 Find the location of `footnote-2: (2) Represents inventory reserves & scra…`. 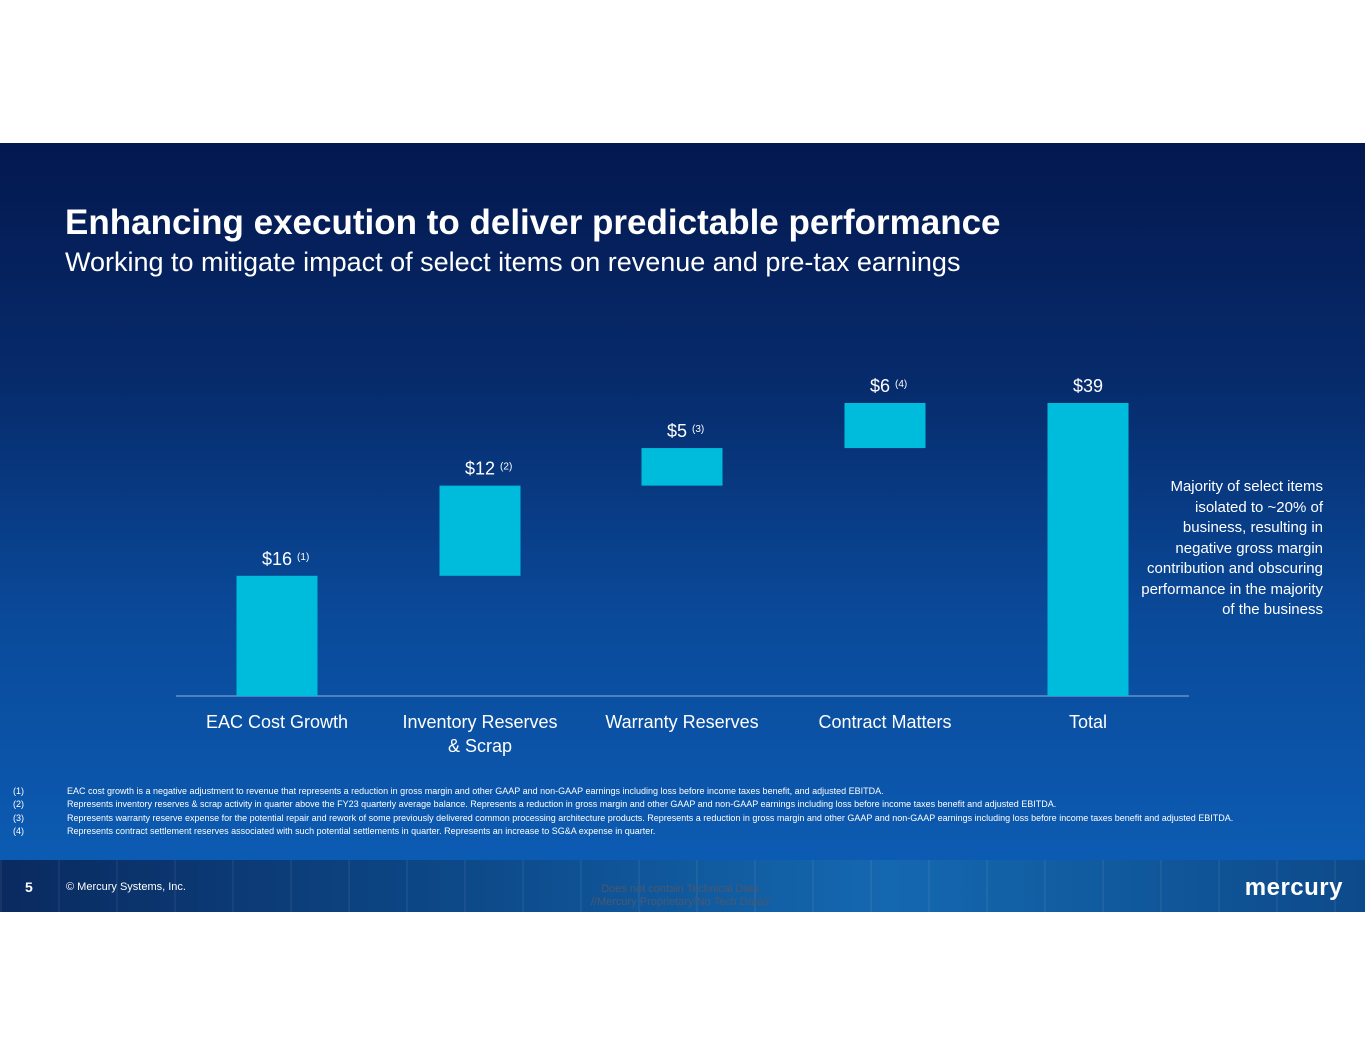

footnote-2: (2) Represents inventory reserves & scra… is located at coordinates (678, 804).